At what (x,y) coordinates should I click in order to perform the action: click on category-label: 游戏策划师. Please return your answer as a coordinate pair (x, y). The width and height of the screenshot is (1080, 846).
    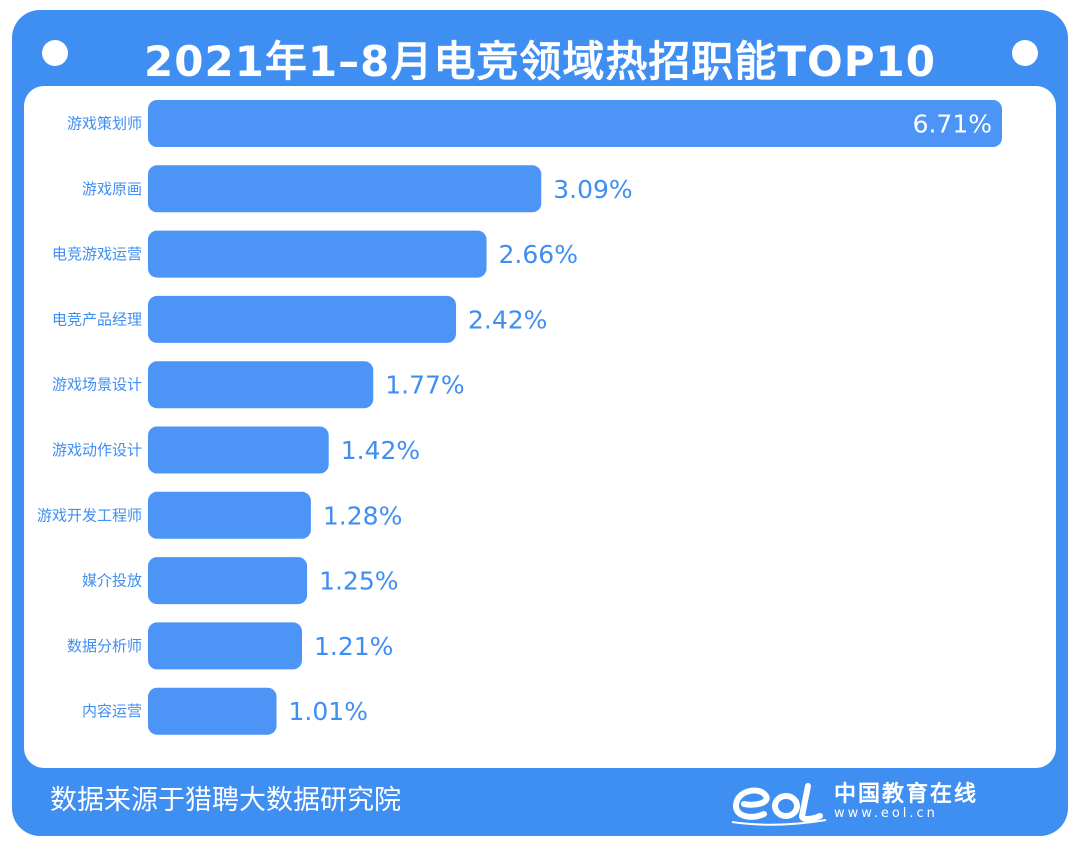
    Looking at the image, I should click on (104, 124).